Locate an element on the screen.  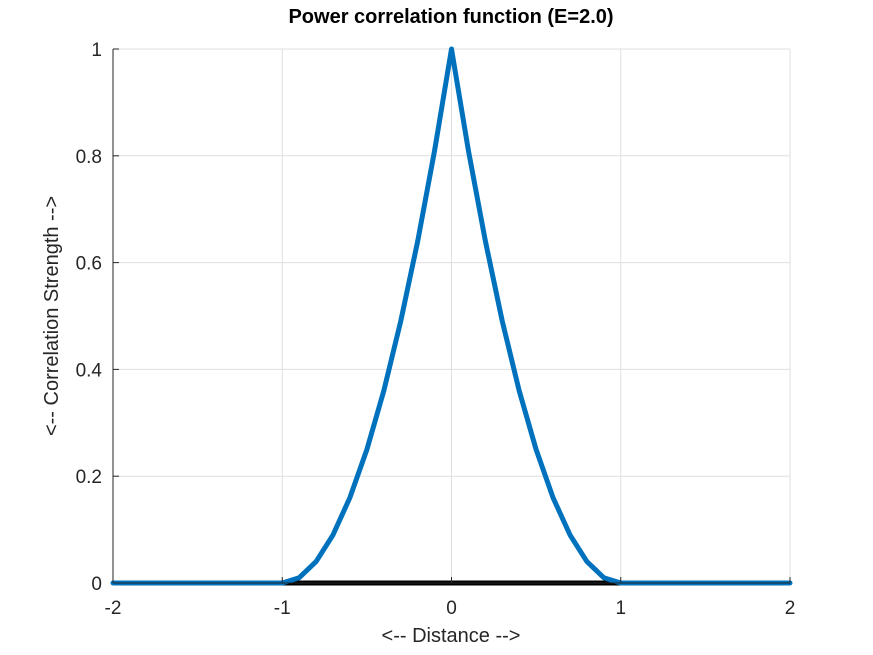
x-axis-ticks: -2 -1 0 1 2 is located at coordinates (450, 598).